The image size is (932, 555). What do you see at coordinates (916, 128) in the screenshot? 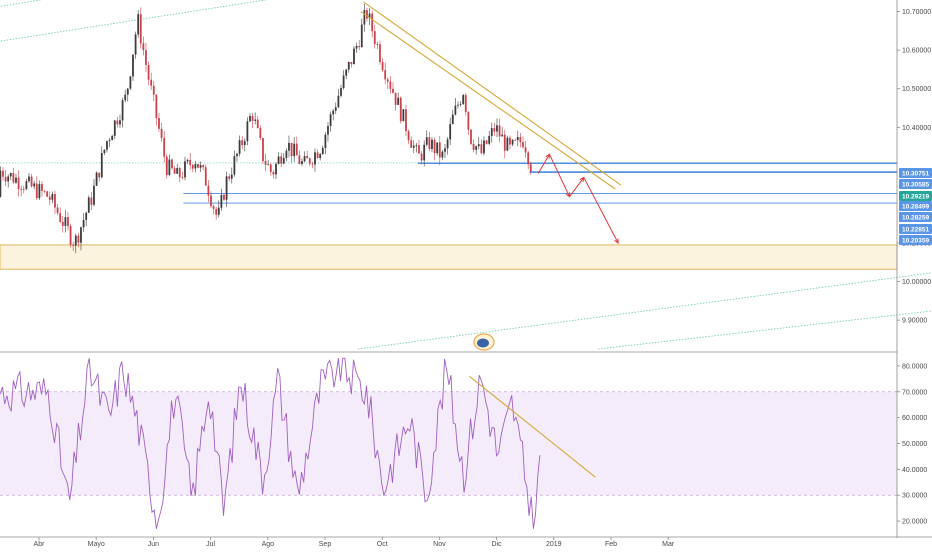
I see `price-tick-label: 10.40000` at bounding box center [916, 128].